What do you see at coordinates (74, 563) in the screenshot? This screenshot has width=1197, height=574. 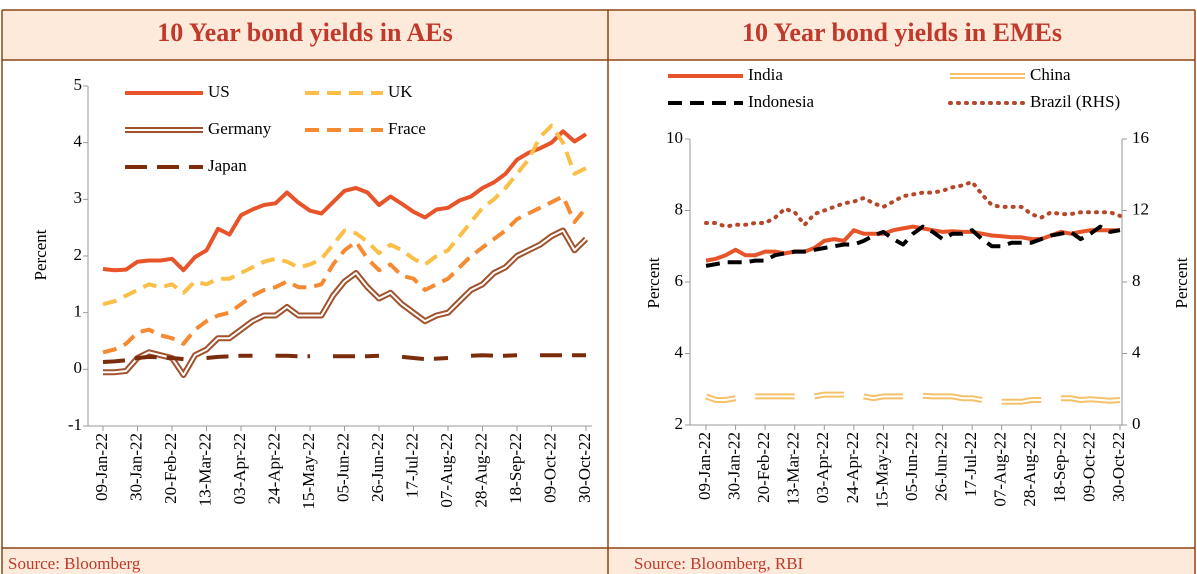 I see `source: Source: Bloomberg` at bounding box center [74, 563].